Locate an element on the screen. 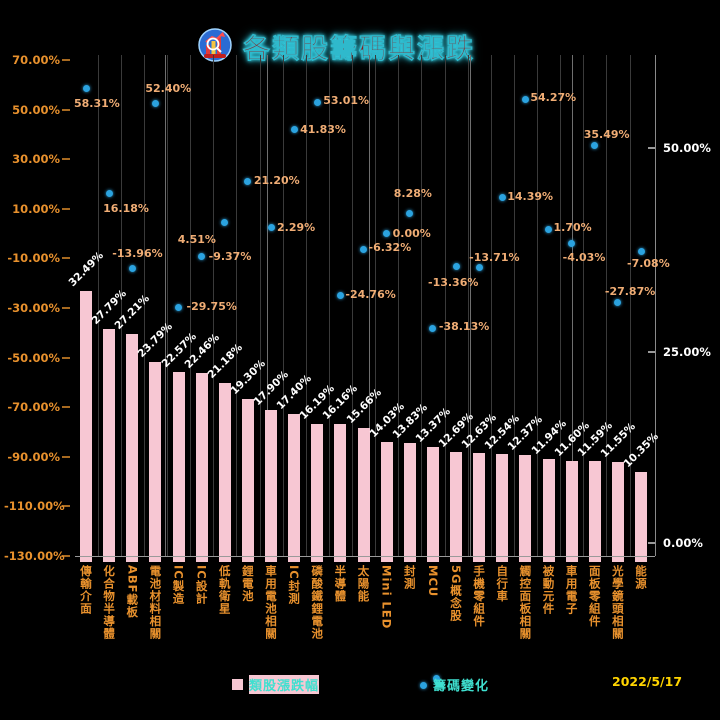  dot-value-label: -9.37% is located at coordinates (230, 256).